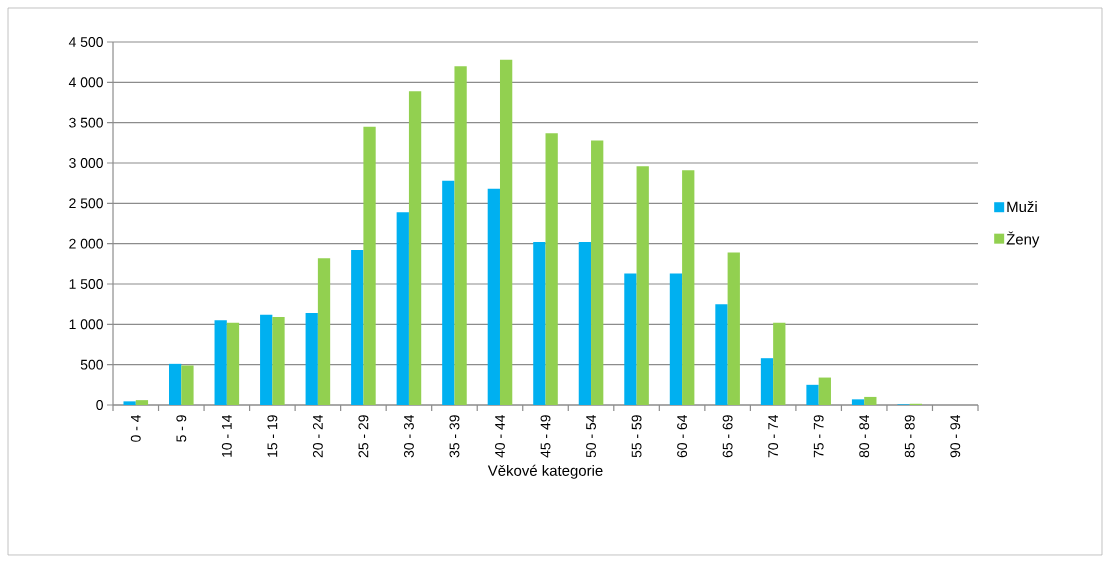  Describe the element at coordinates (86, 163) in the screenshot. I see `y-tick-label: 3 000` at that location.